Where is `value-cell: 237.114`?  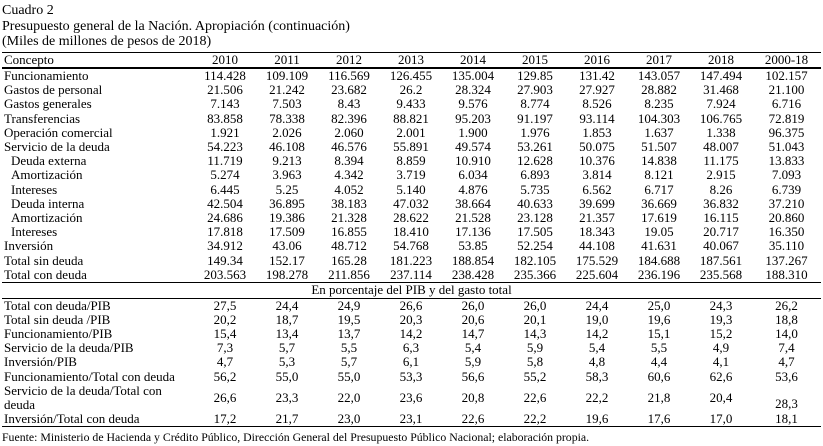 value-cell: 237.114 is located at coordinates (411, 274).